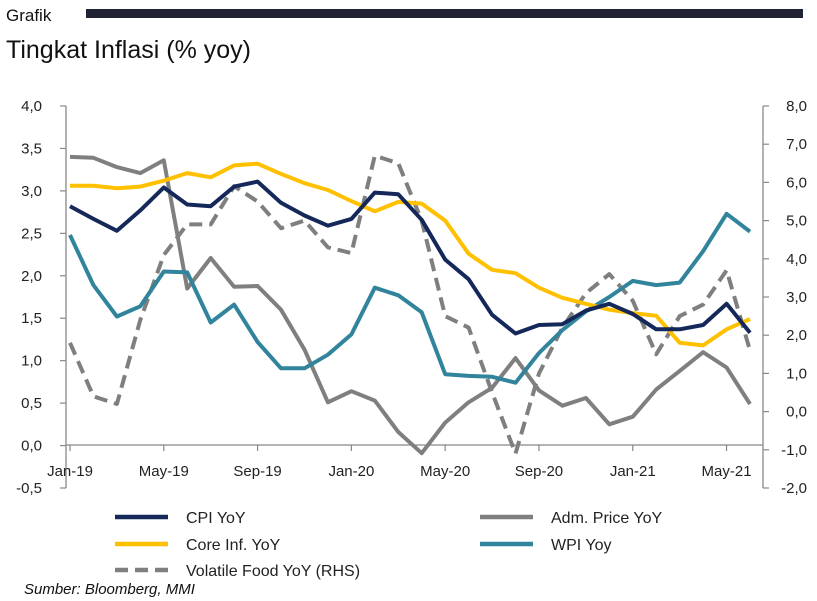  I want to click on left-tick-label: 2,5, so click(31, 233).